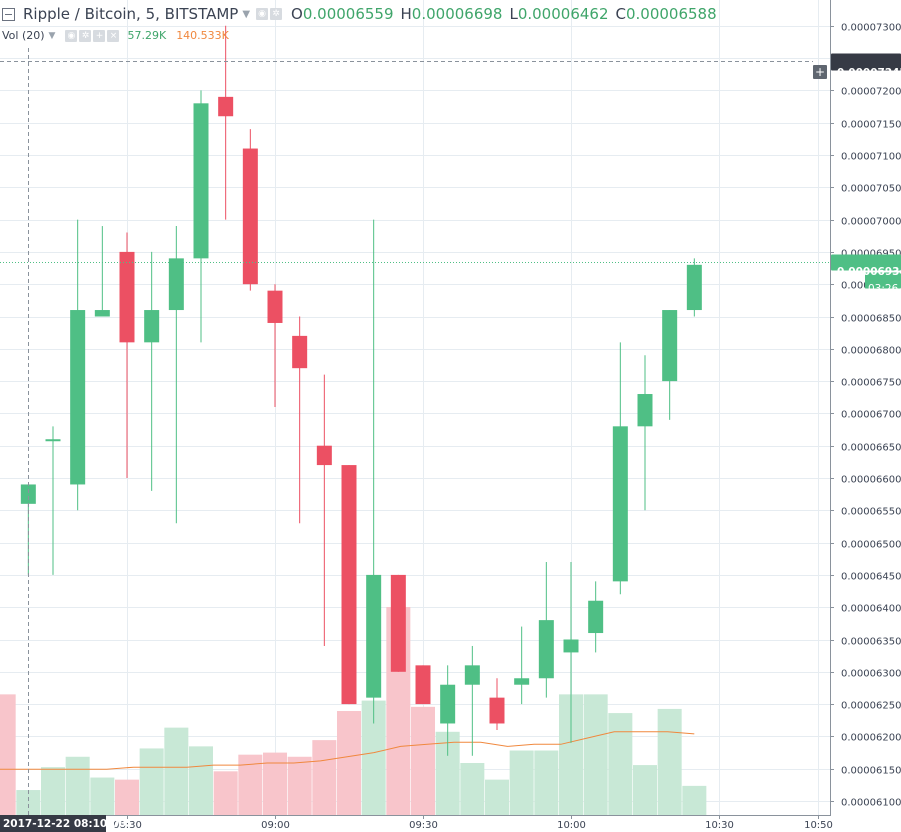  What do you see at coordinates (871, 415) in the screenshot?
I see `price-tick-label: 0.00006700` at bounding box center [871, 415].